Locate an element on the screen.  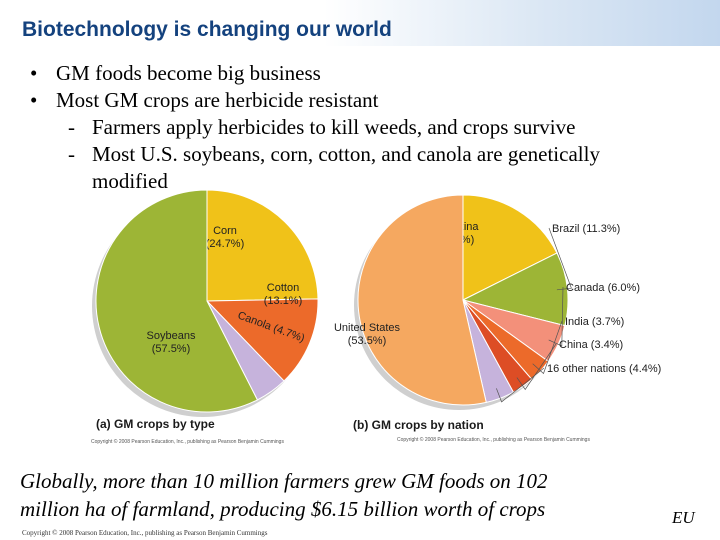
pie-label-16-other-nations: 16 other nations (4.4%) is located at coordinates (604, 369).